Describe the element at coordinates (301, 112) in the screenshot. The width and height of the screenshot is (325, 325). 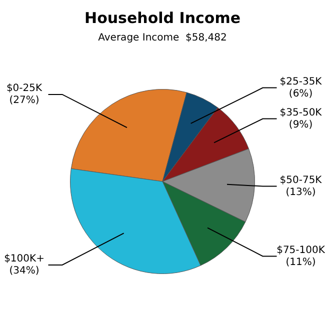
I see `slice-label: $35-50K` at that location.